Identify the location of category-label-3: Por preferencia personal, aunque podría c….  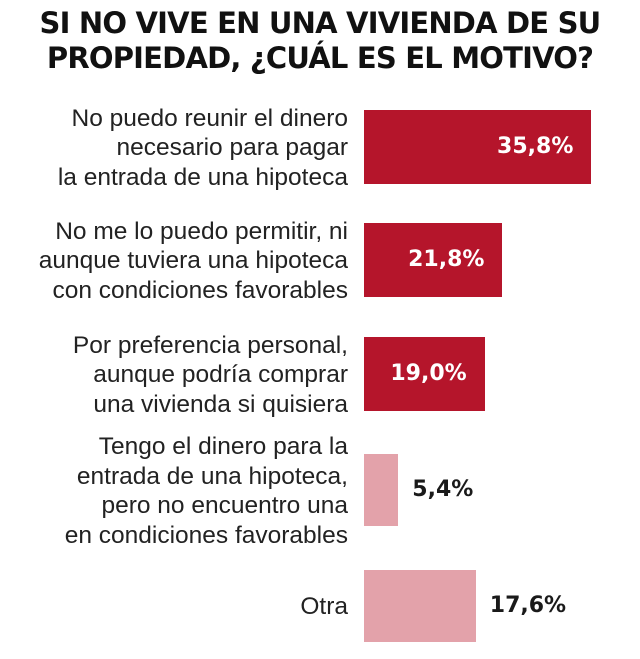
(174, 375).